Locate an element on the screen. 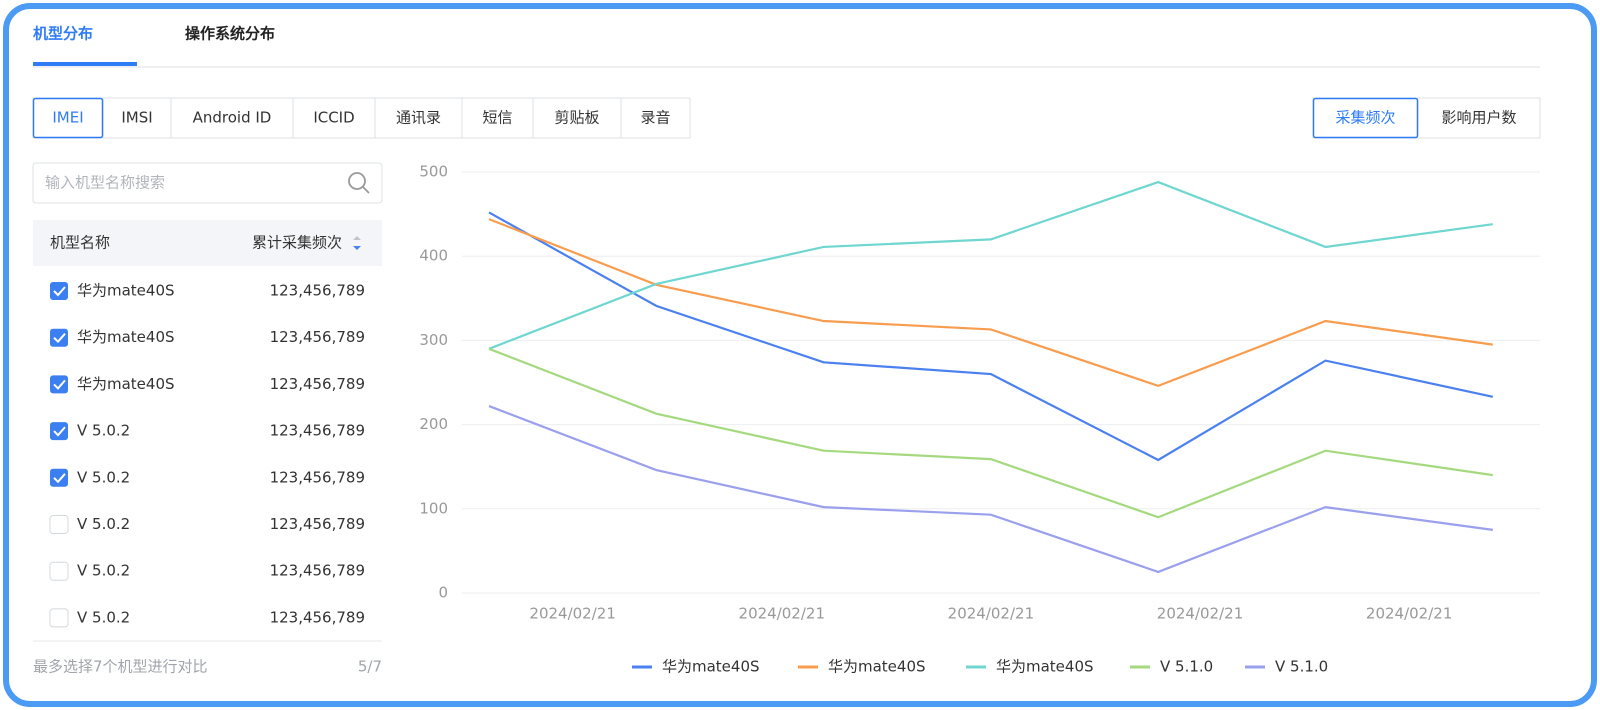  segment-label: IMEI is located at coordinates (67, 118).